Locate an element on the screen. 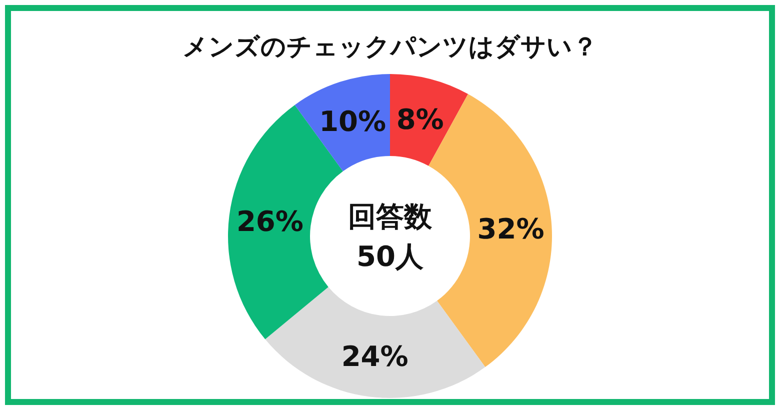 Image resolution: width=780 pixels, height=410 pixels. data-label: 32% is located at coordinates (510, 229).